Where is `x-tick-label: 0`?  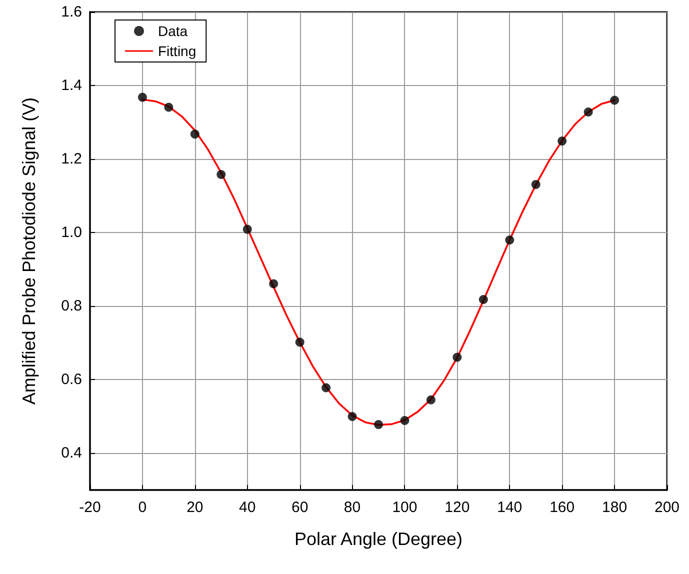
x-tick-label: 0 is located at coordinates (142, 507).